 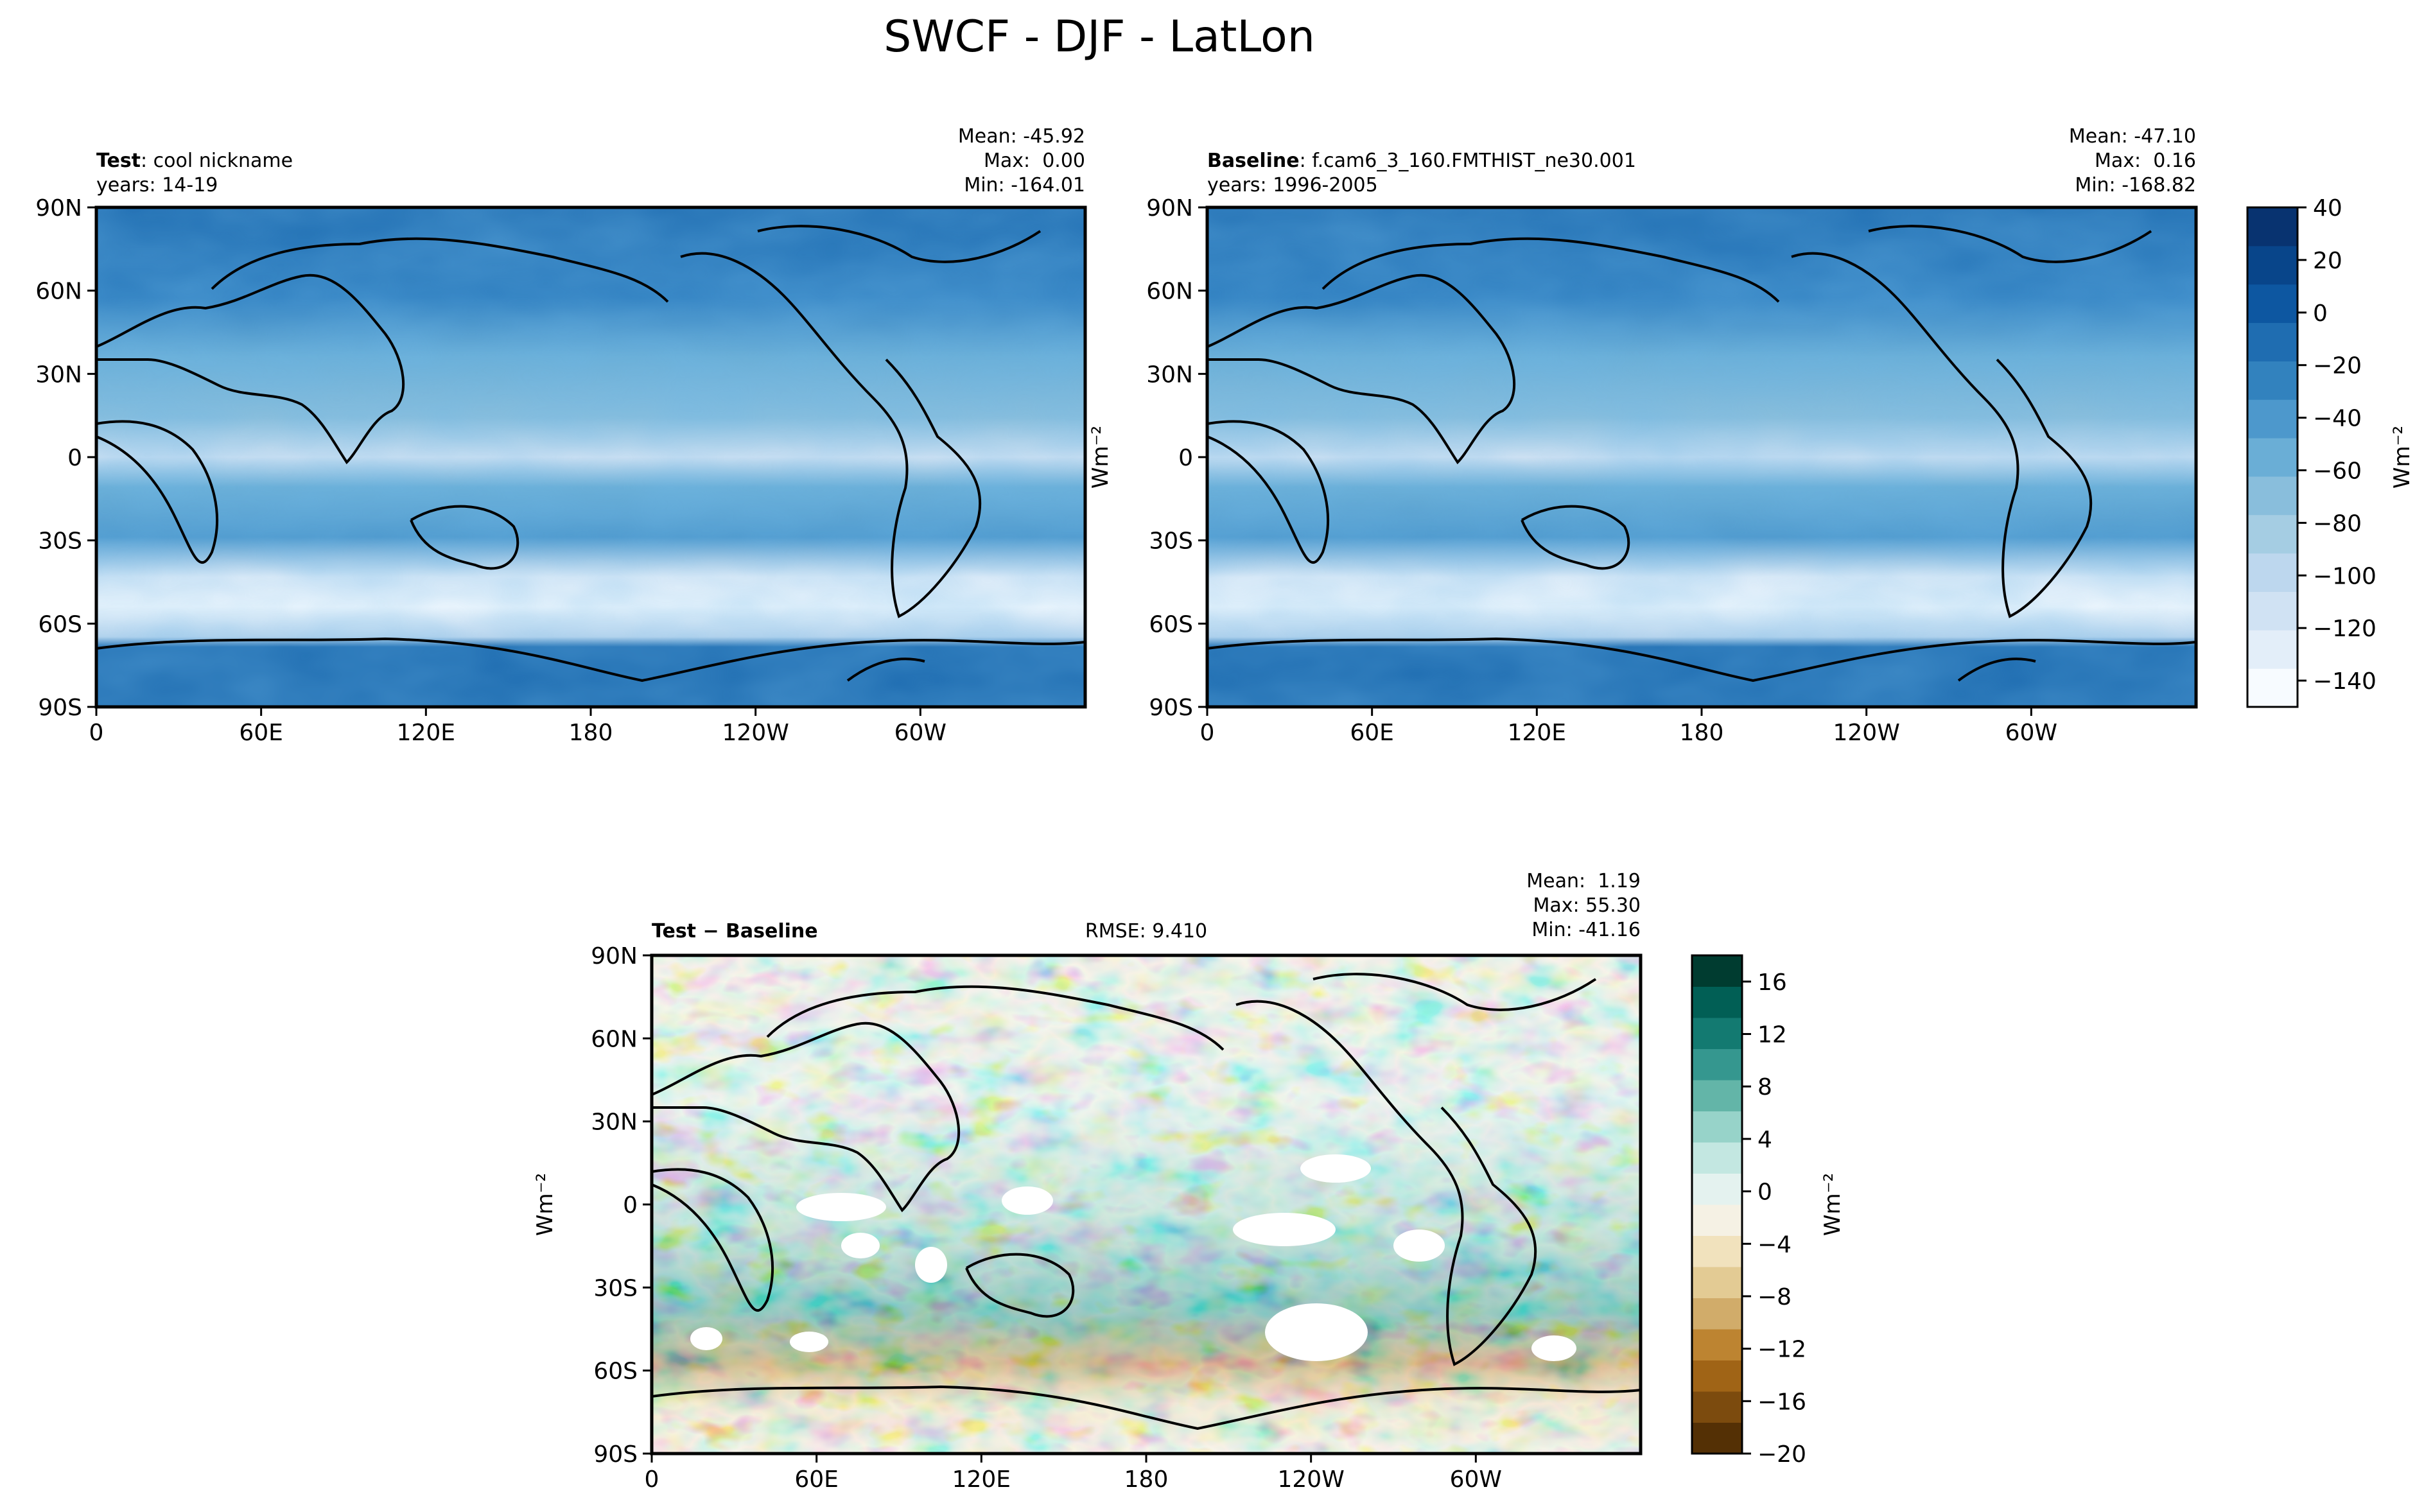 What do you see at coordinates (157, 185) in the screenshot?
I see `panel-test-years: years: 14-19` at bounding box center [157, 185].